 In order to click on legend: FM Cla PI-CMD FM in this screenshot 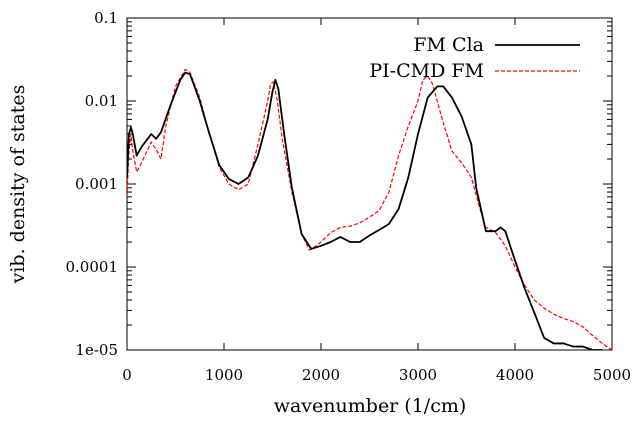, I will do `click(474, 58)`.